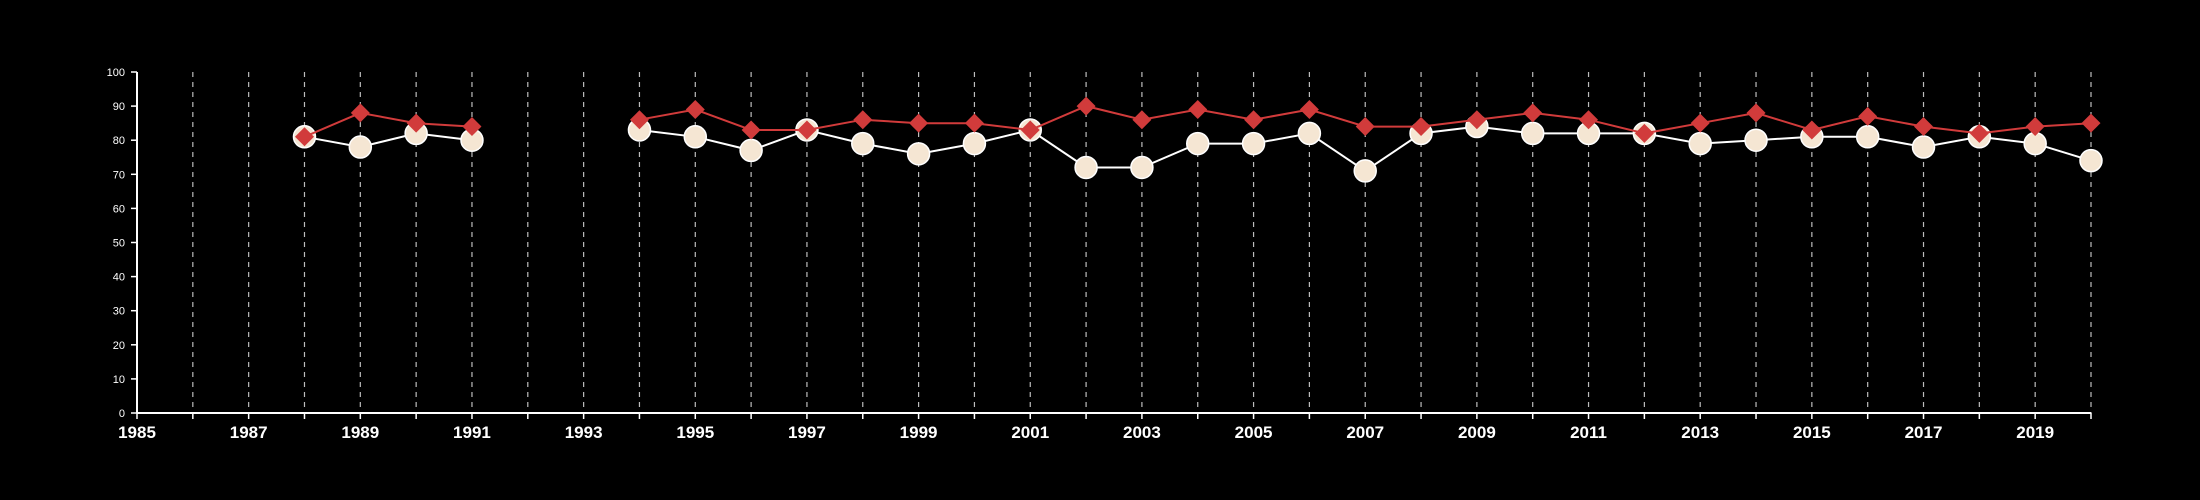 The width and height of the screenshot is (2200, 500). I want to click on point-diamond-2013, so click(1700, 123).